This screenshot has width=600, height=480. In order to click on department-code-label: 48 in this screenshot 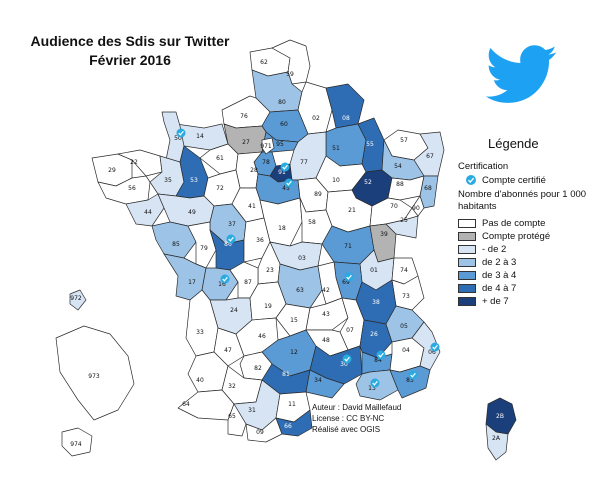, I will do `click(326, 340)`.